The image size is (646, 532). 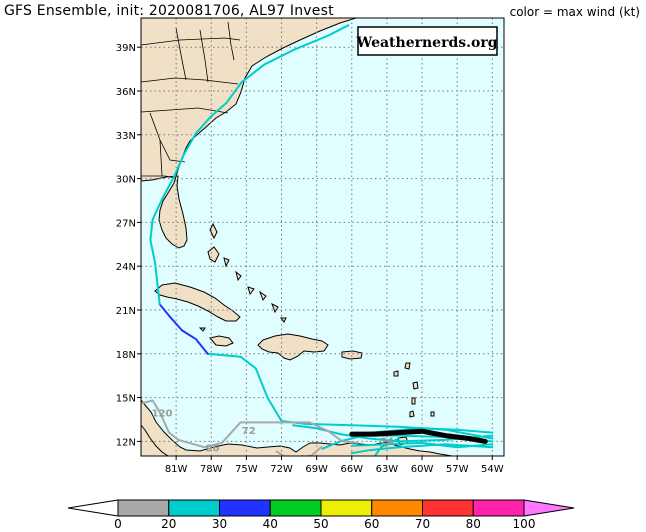 I want to click on lon-label: 72W, so click(x=281, y=469).